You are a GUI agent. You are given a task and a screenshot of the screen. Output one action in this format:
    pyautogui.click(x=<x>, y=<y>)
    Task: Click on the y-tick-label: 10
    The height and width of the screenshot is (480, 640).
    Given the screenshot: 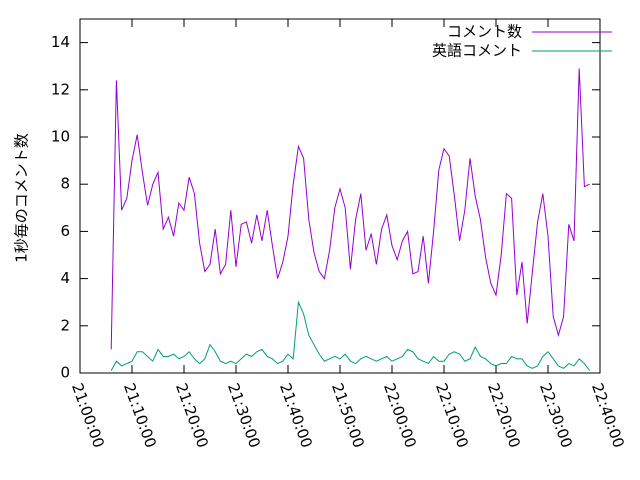 What is the action you would take?
    pyautogui.click(x=60, y=137)
    